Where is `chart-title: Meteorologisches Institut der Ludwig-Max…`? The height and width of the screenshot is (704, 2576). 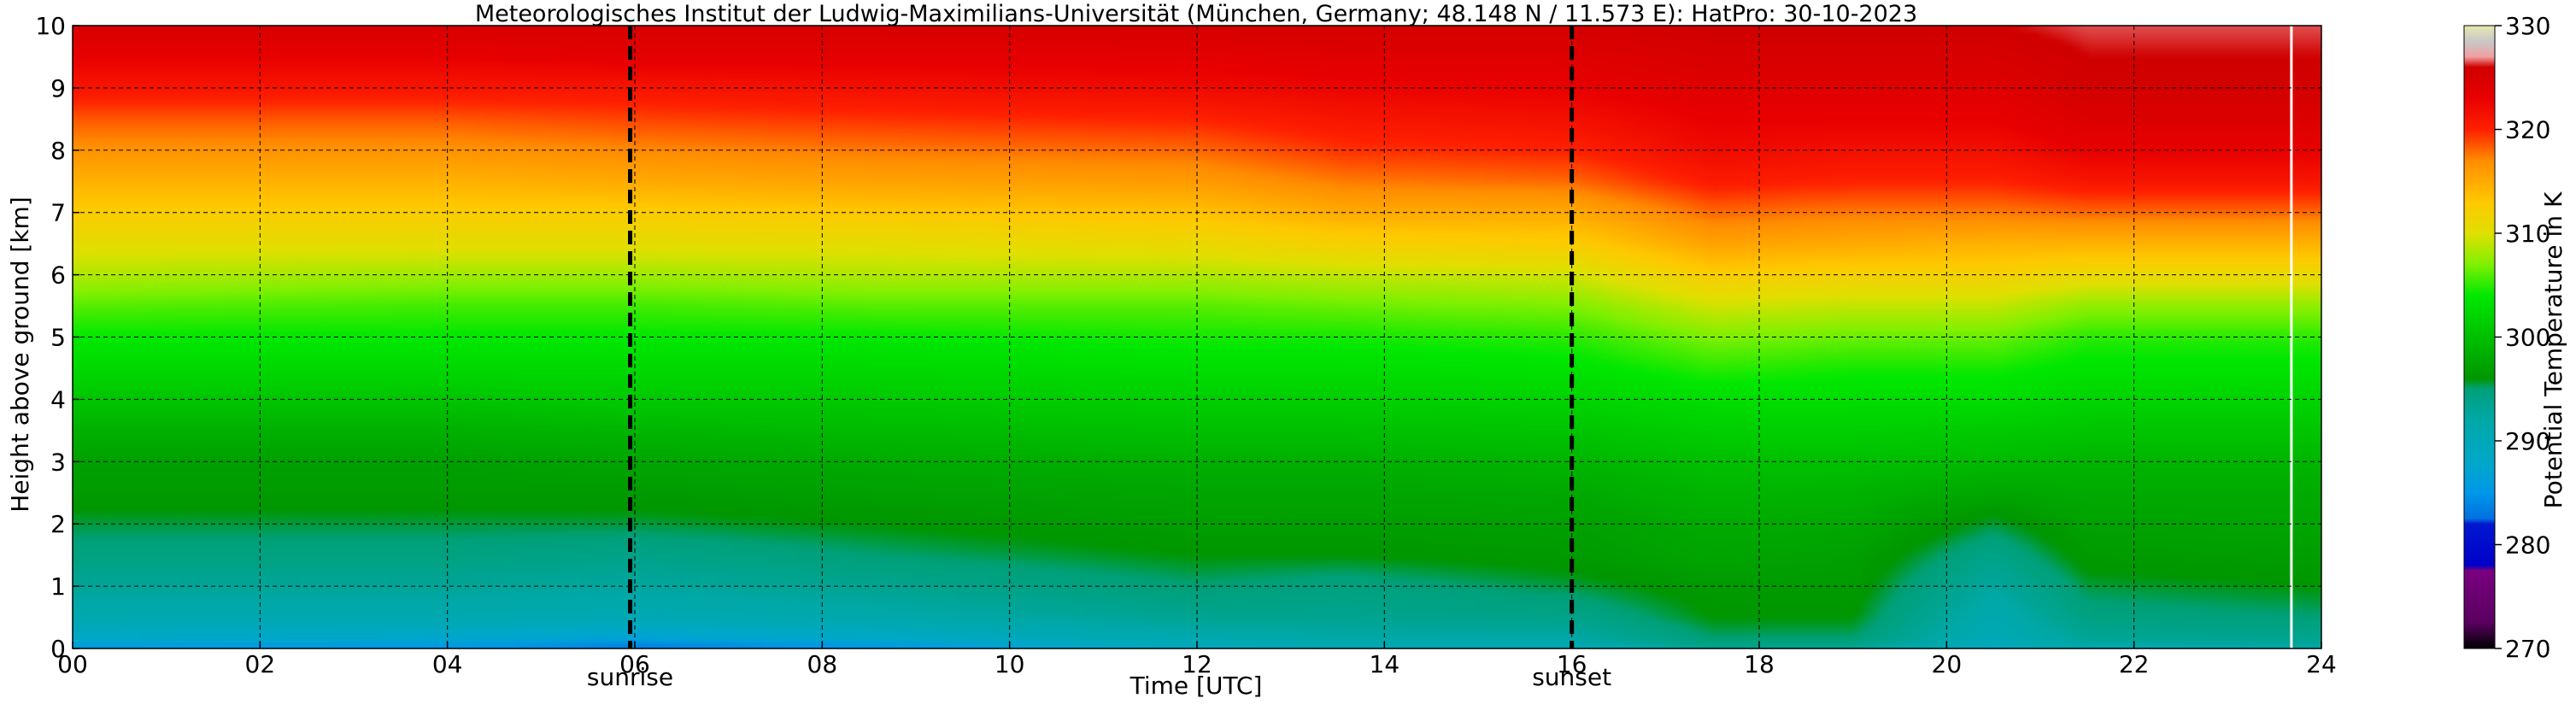 chart-title: Meteorologisches Institut der Ludwig-Max… is located at coordinates (1196, 14).